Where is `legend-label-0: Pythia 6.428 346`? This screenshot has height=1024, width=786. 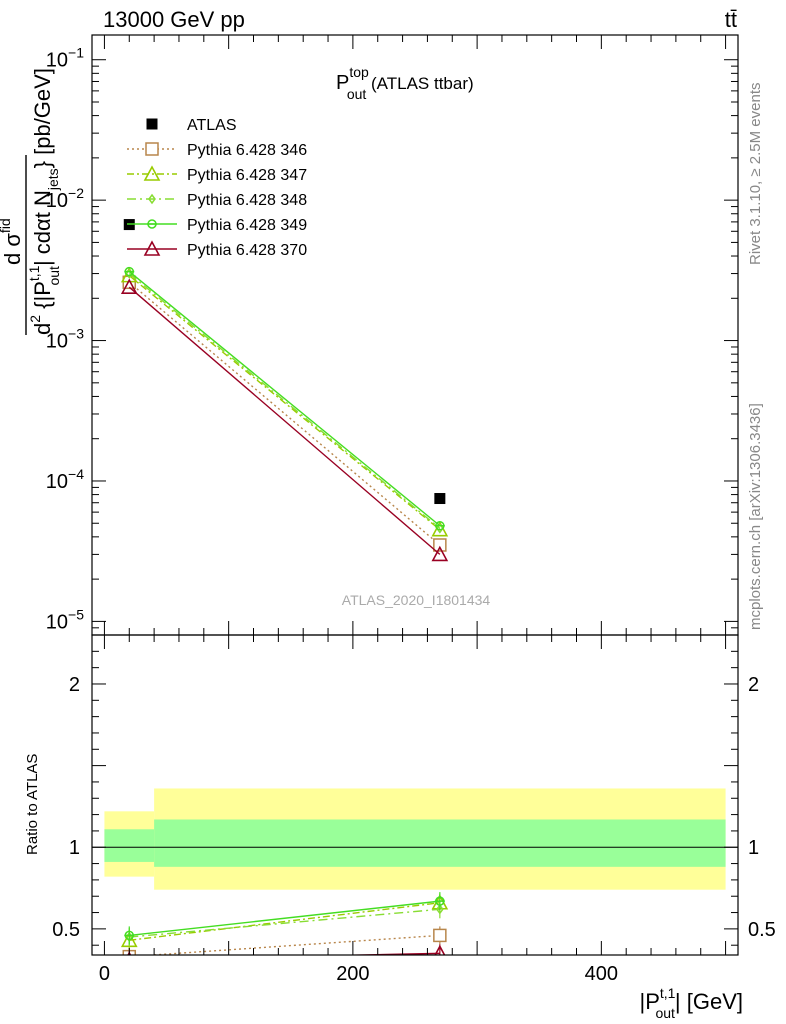 legend-label-0: Pythia 6.428 346 is located at coordinates (247, 150).